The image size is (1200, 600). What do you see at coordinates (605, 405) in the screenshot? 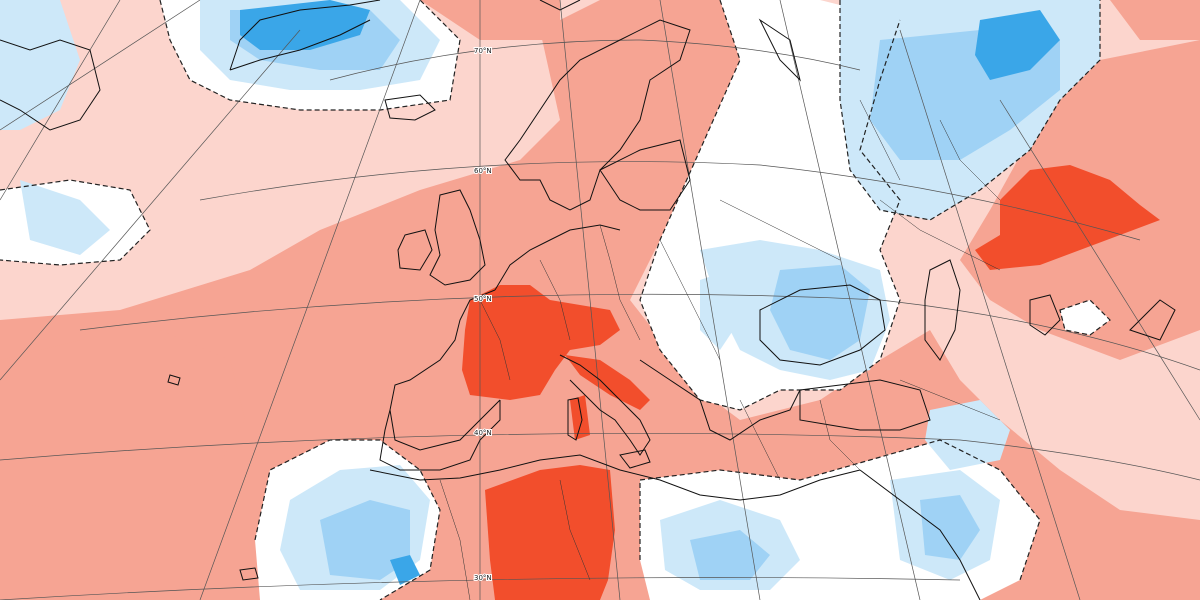
I see `coastline-italy` at bounding box center [605, 405].